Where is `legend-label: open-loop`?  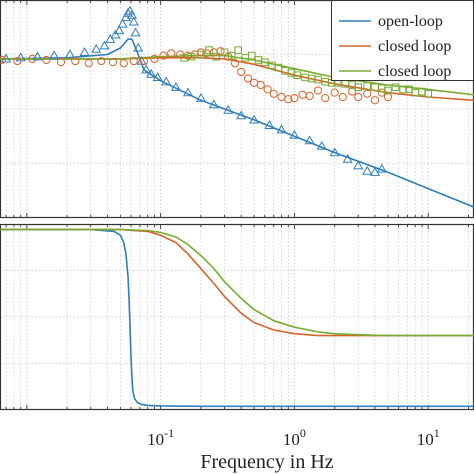
legend-label: open-loop is located at coordinates (410, 21).